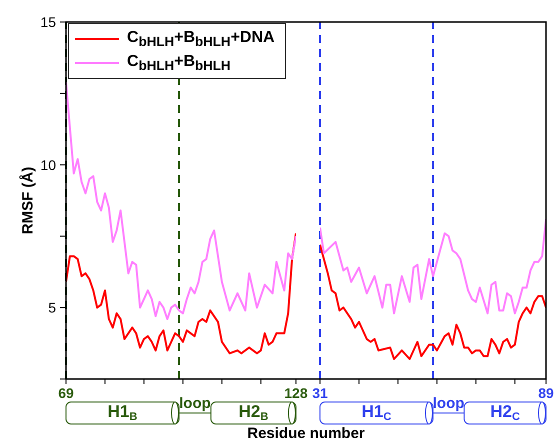 Image resolution: width=557 pixels, height=439 pixels. Describe the element at coordinates (306, 432) in the screenshot. I see `x-axis-title: Residue number` at that location.